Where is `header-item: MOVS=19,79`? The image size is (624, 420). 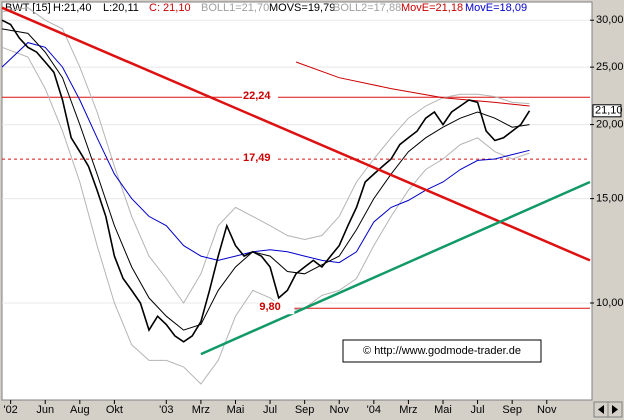 header-item: MOVS=19,79 is located at coordinates (302, 8).